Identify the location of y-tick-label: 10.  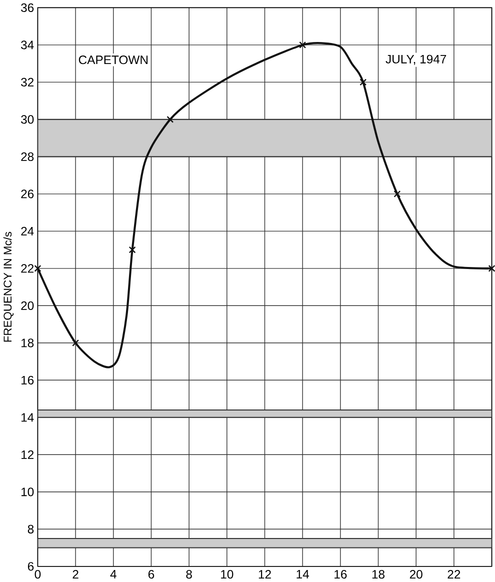
(27, 492).